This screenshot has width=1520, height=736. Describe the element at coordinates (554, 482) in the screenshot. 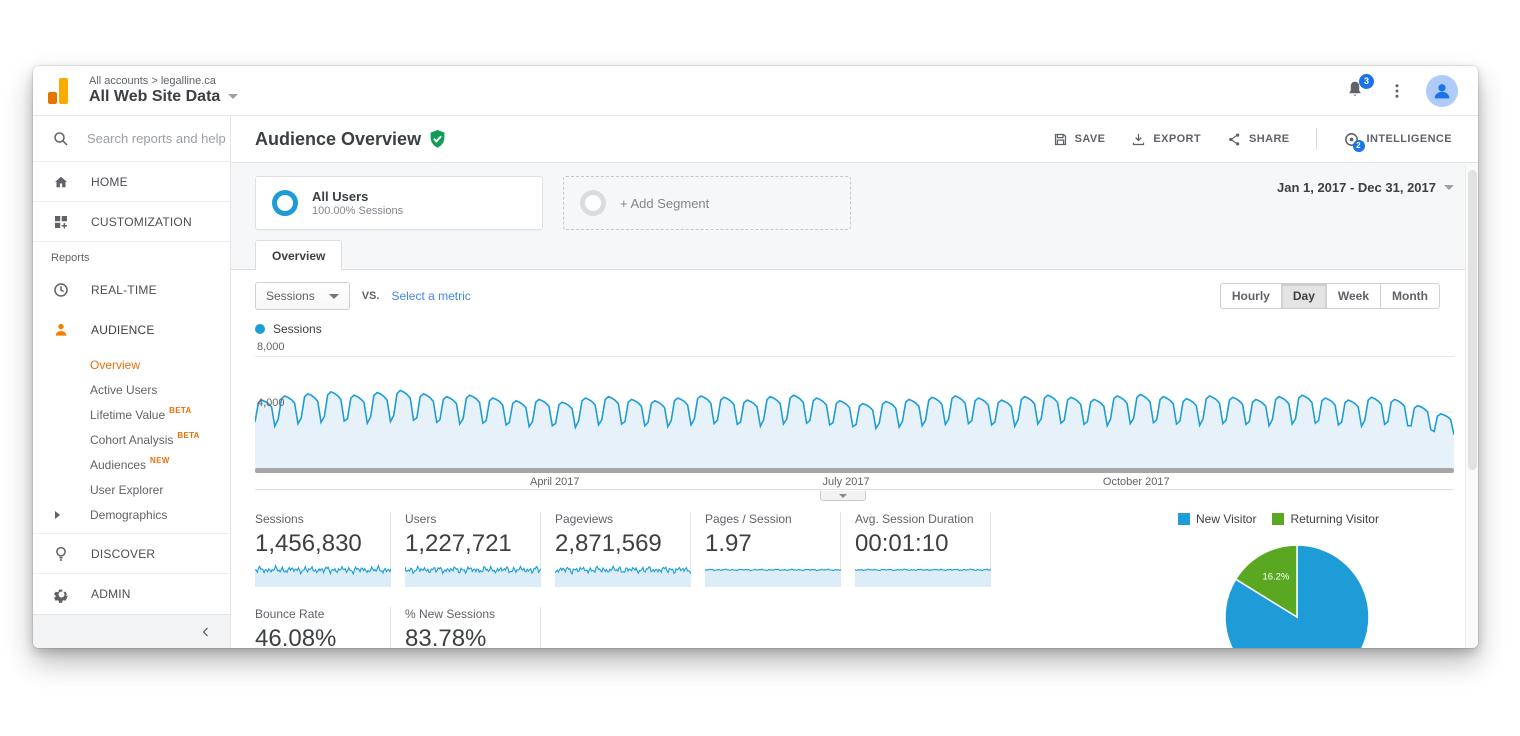

I see `x-axis-tick-april: April 2017` at that location.